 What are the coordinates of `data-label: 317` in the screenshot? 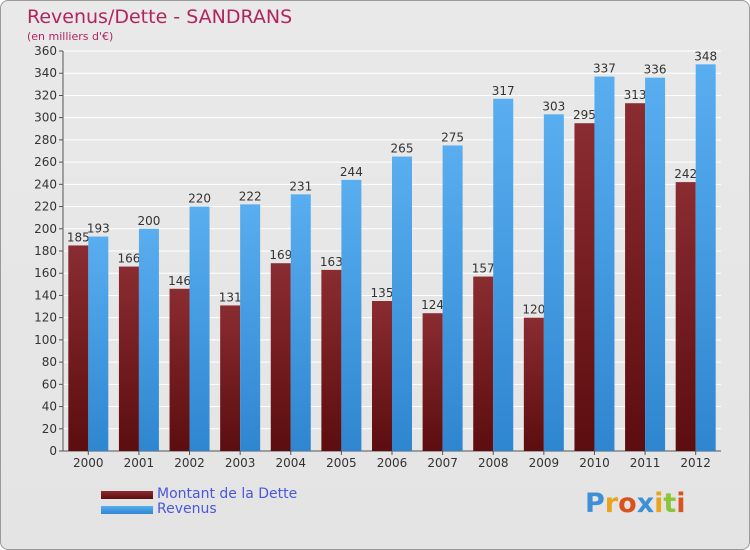 It's located at (503, 91).